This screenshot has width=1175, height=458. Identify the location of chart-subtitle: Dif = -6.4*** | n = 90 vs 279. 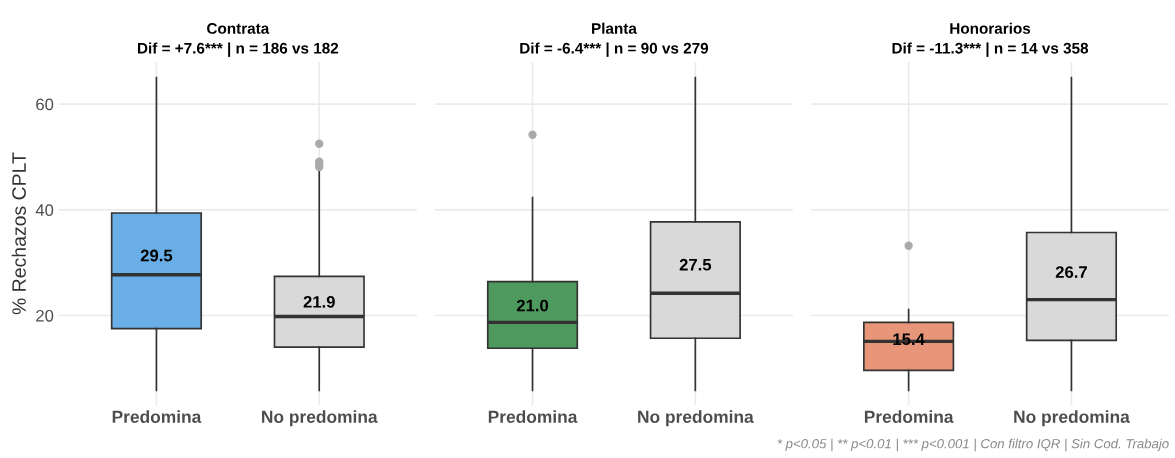
(614, 49).